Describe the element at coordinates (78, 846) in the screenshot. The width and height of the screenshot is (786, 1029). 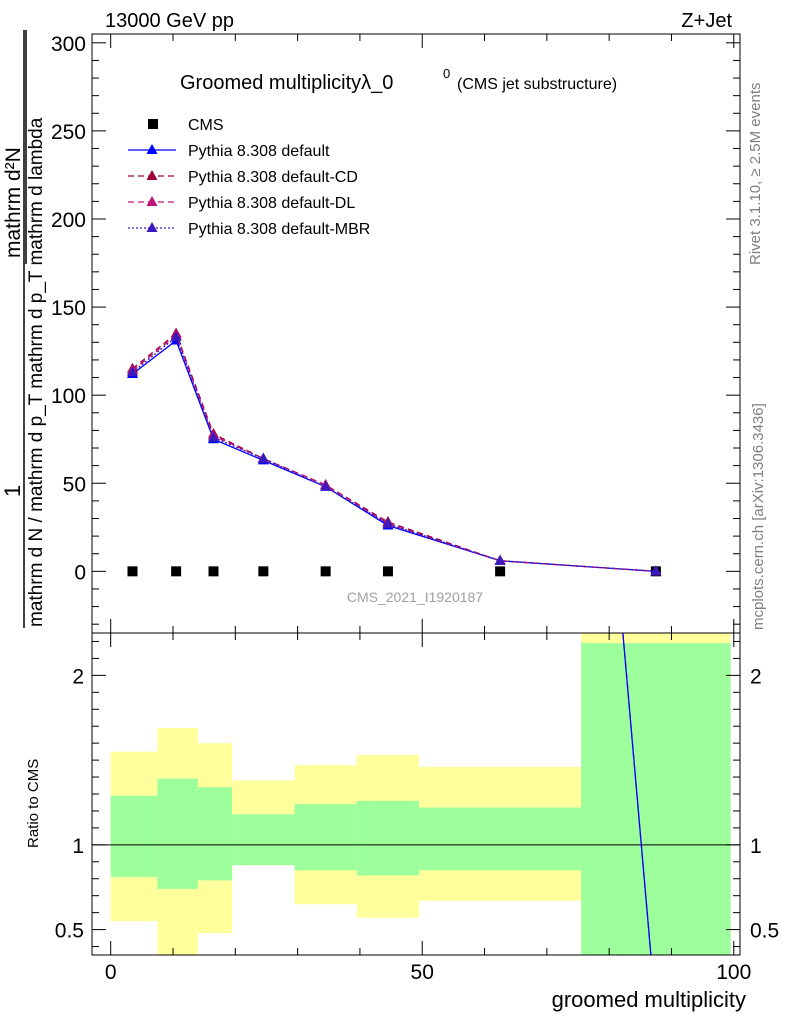
I see `ratio-y-tick-label: 1` at that location.